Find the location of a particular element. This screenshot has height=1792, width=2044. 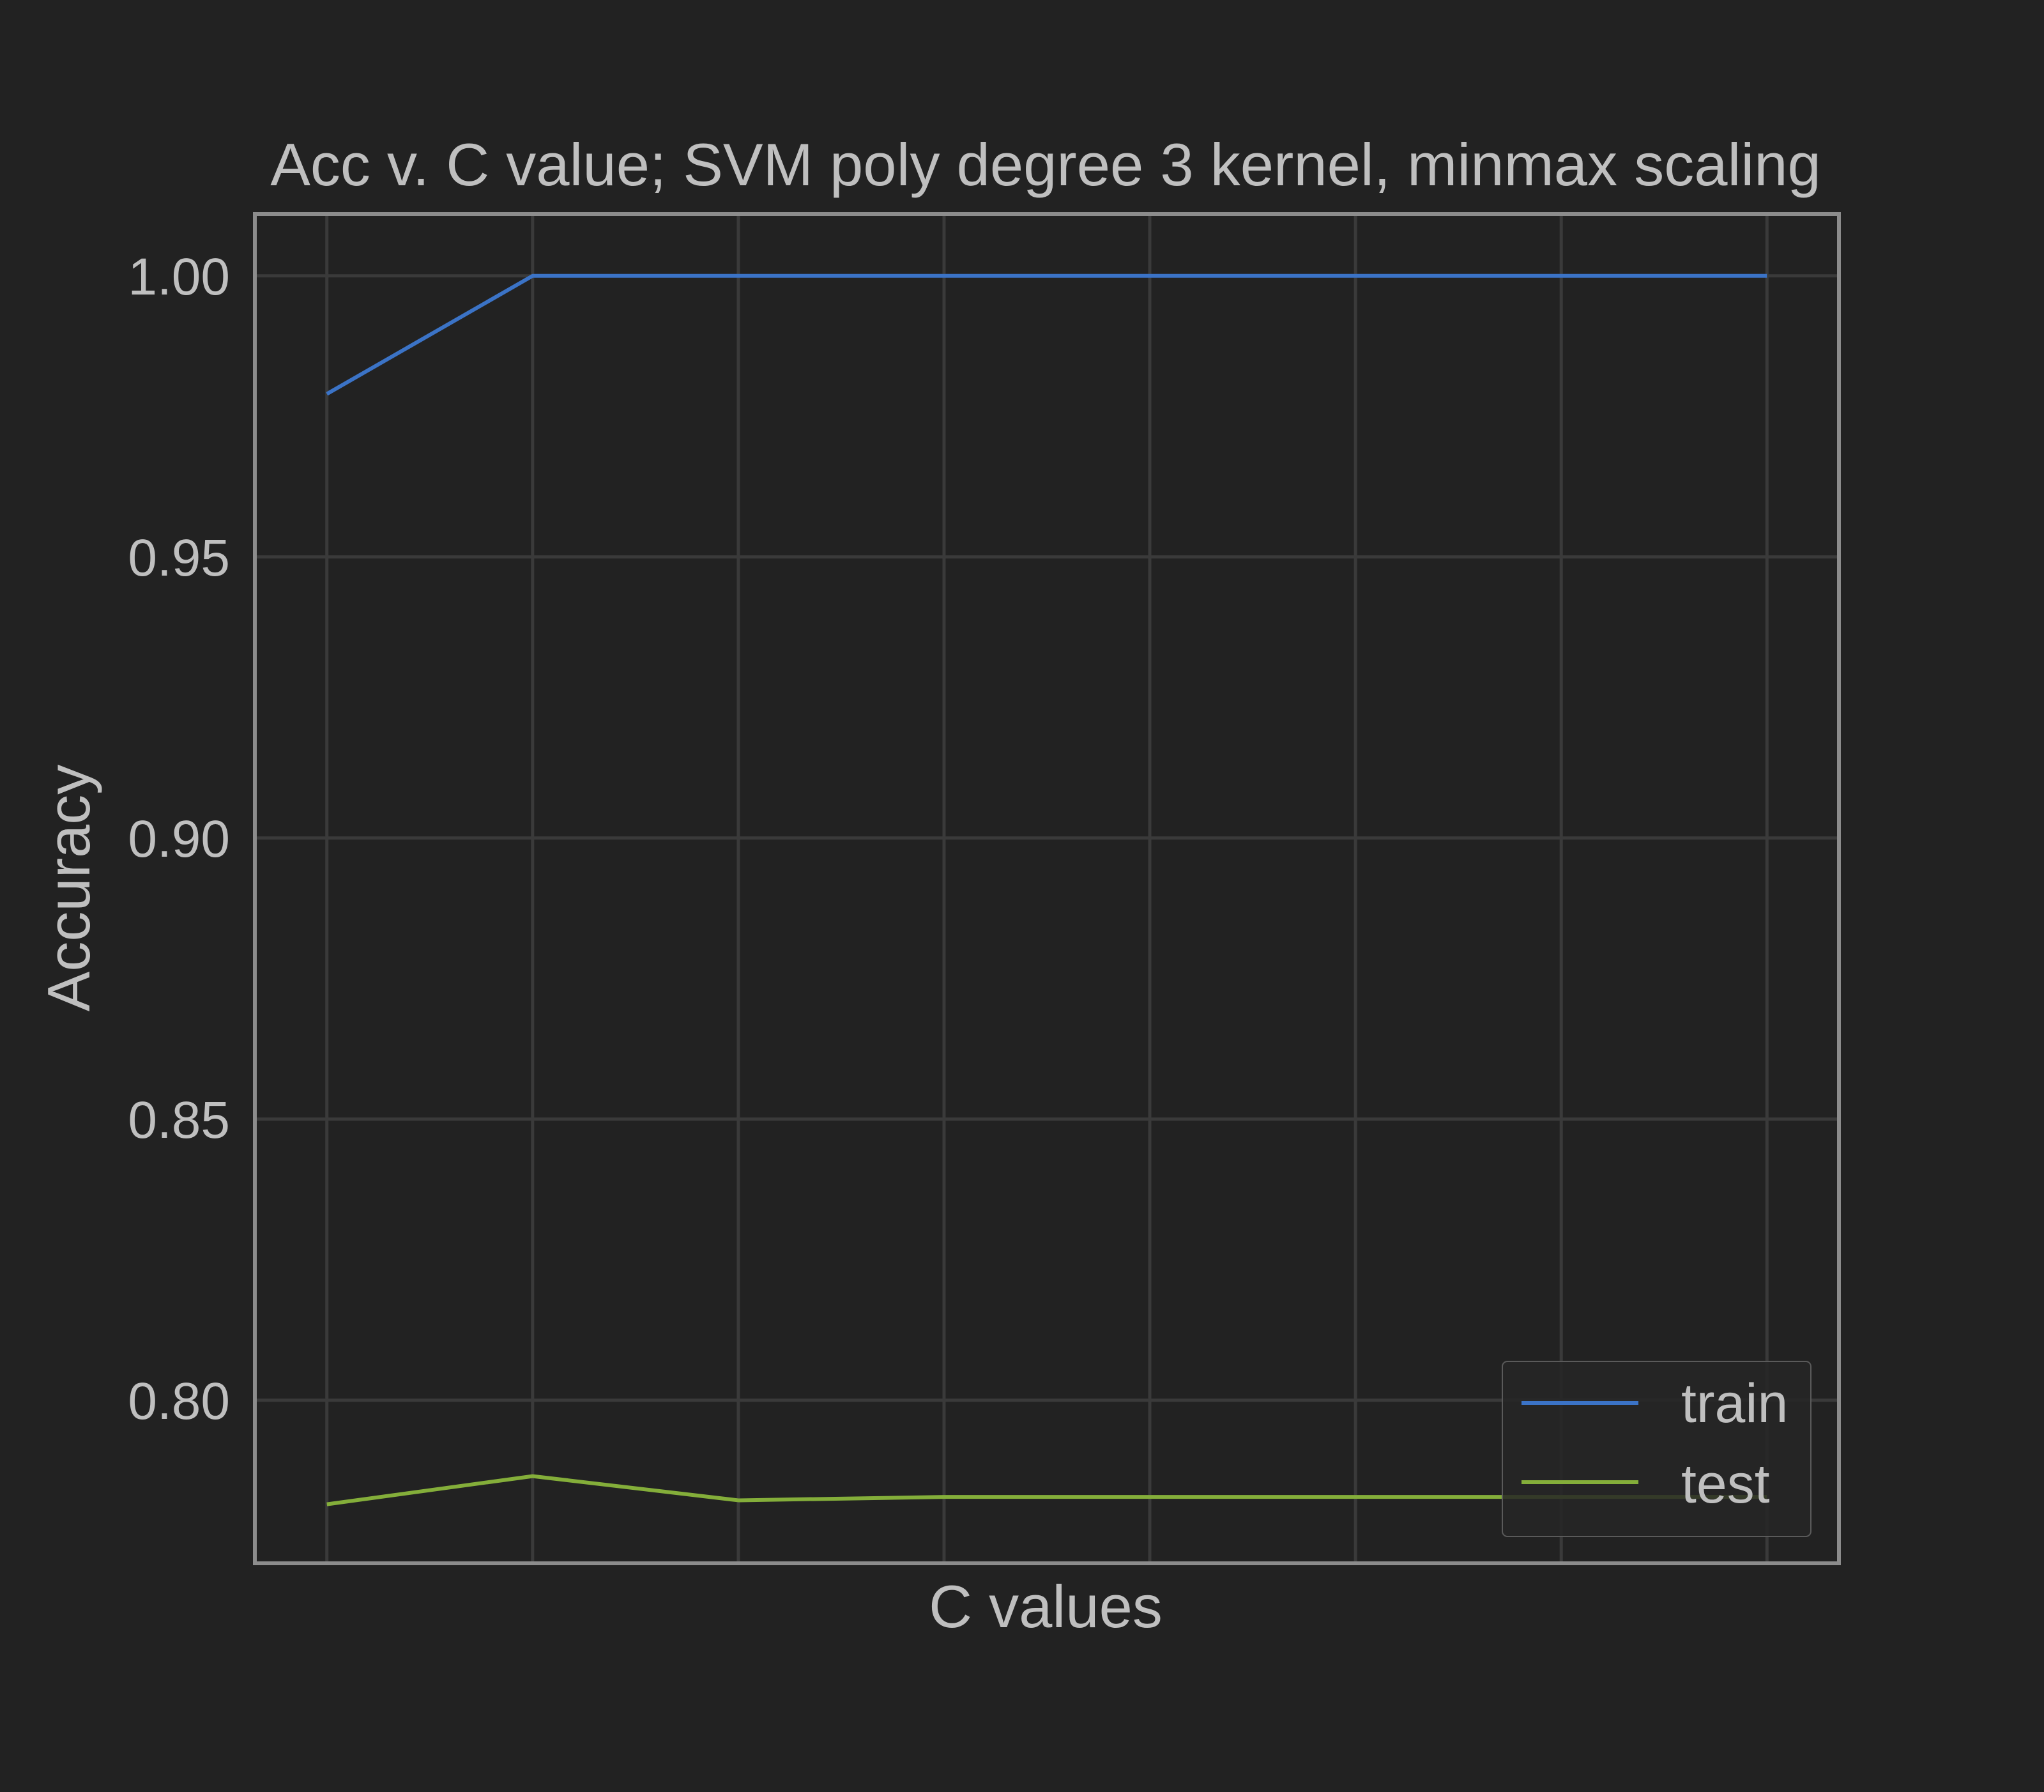

legend-box is located at coordinates (1656, 1449).